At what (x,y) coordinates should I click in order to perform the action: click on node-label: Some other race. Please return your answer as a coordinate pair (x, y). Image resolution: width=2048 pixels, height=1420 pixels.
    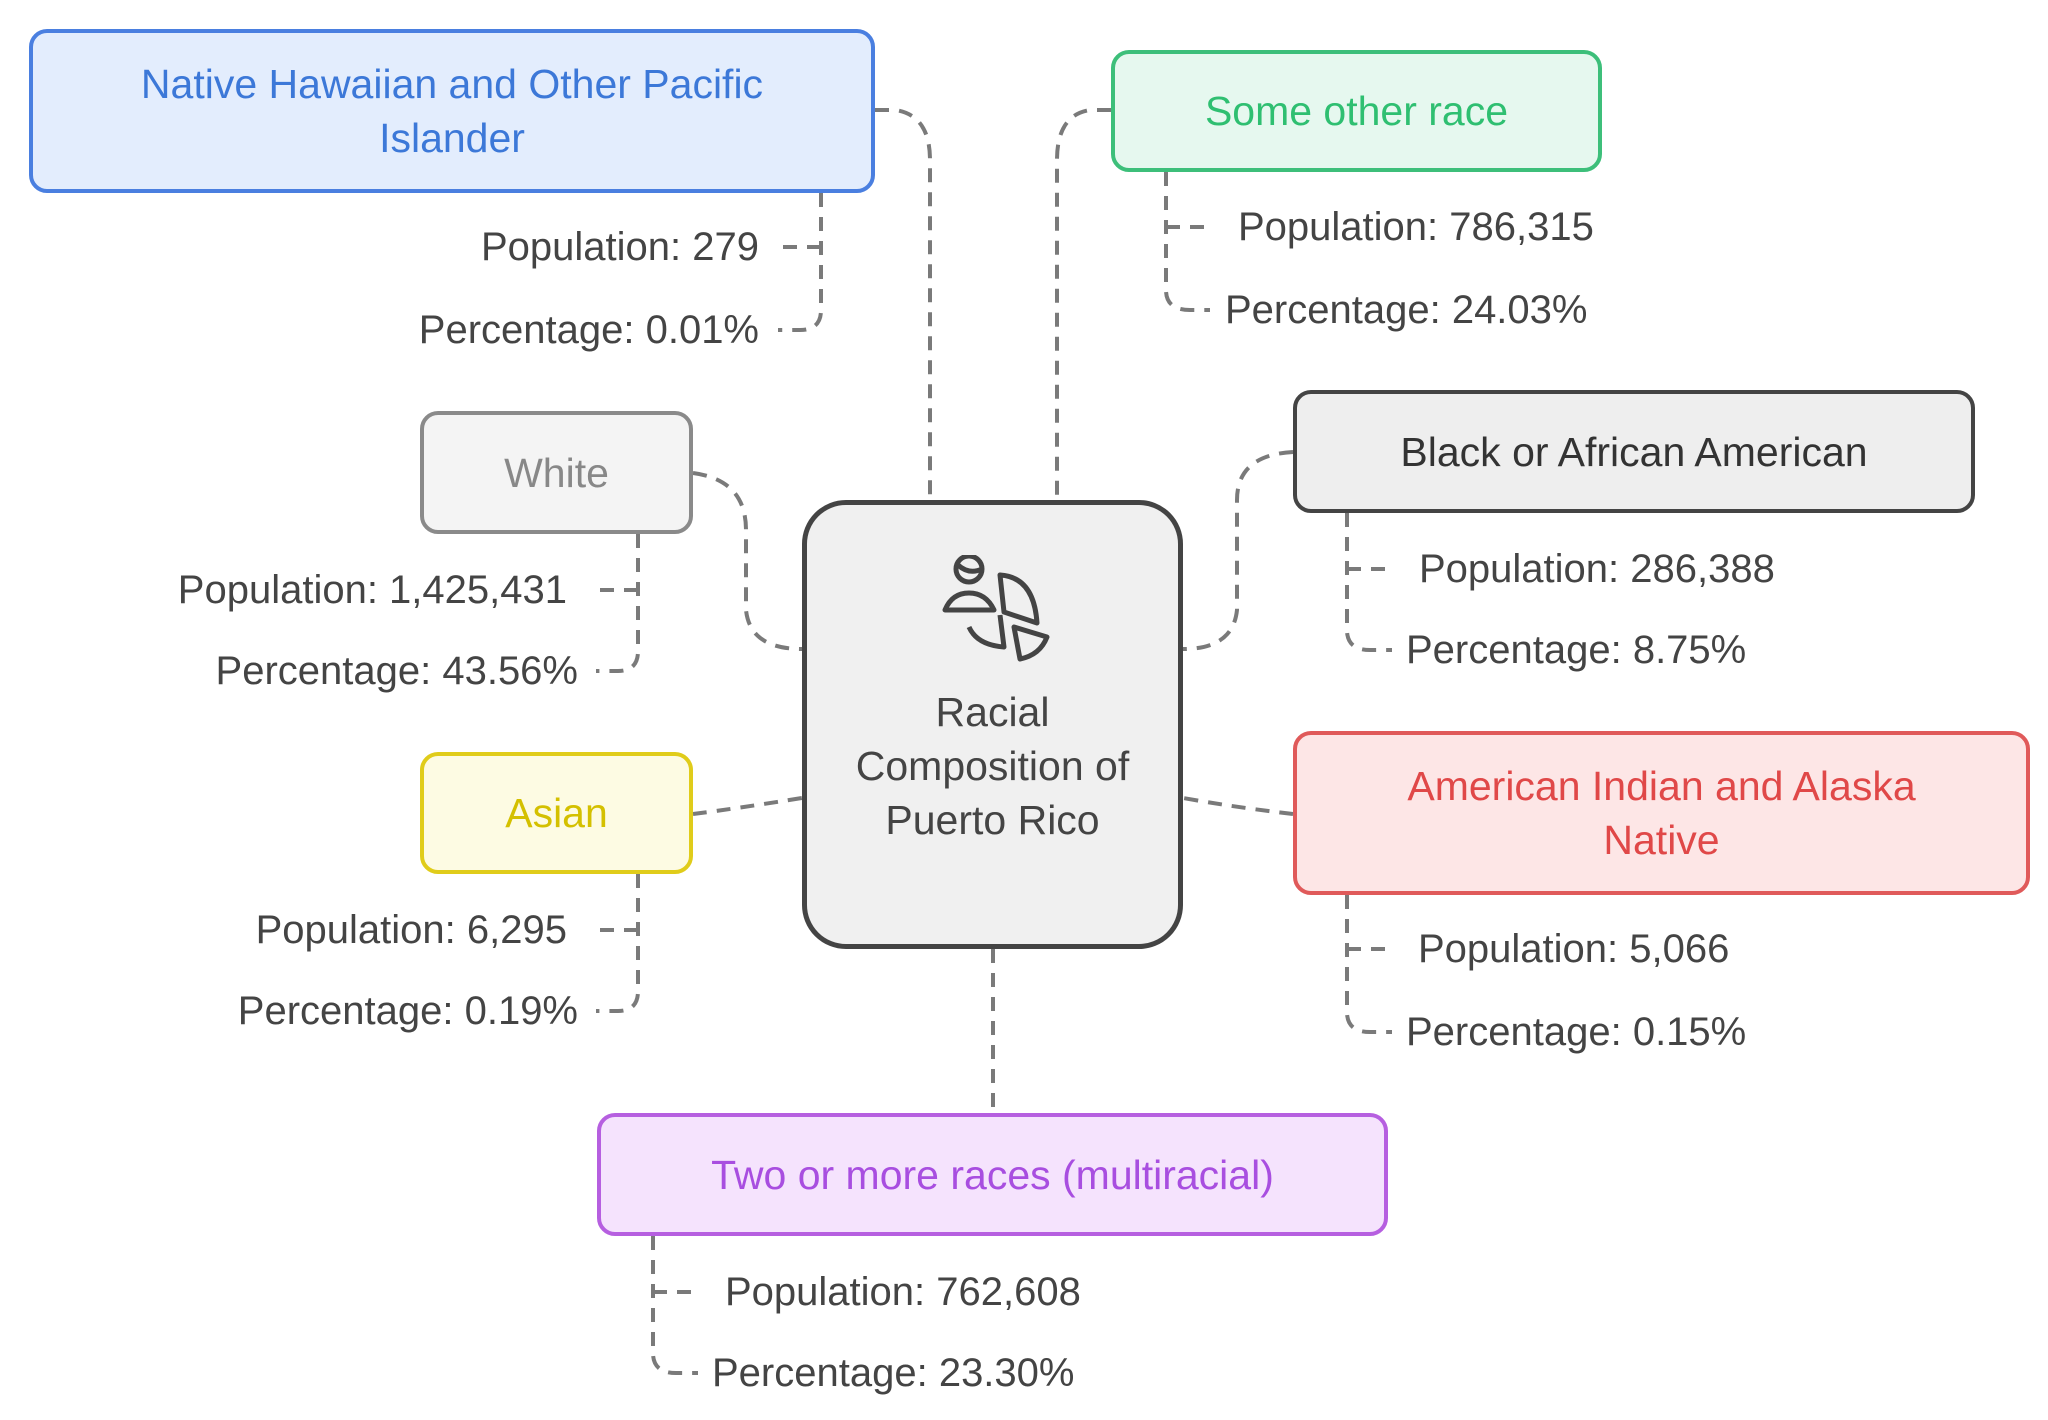
    Looking at the image, I should click on (1356, 111).